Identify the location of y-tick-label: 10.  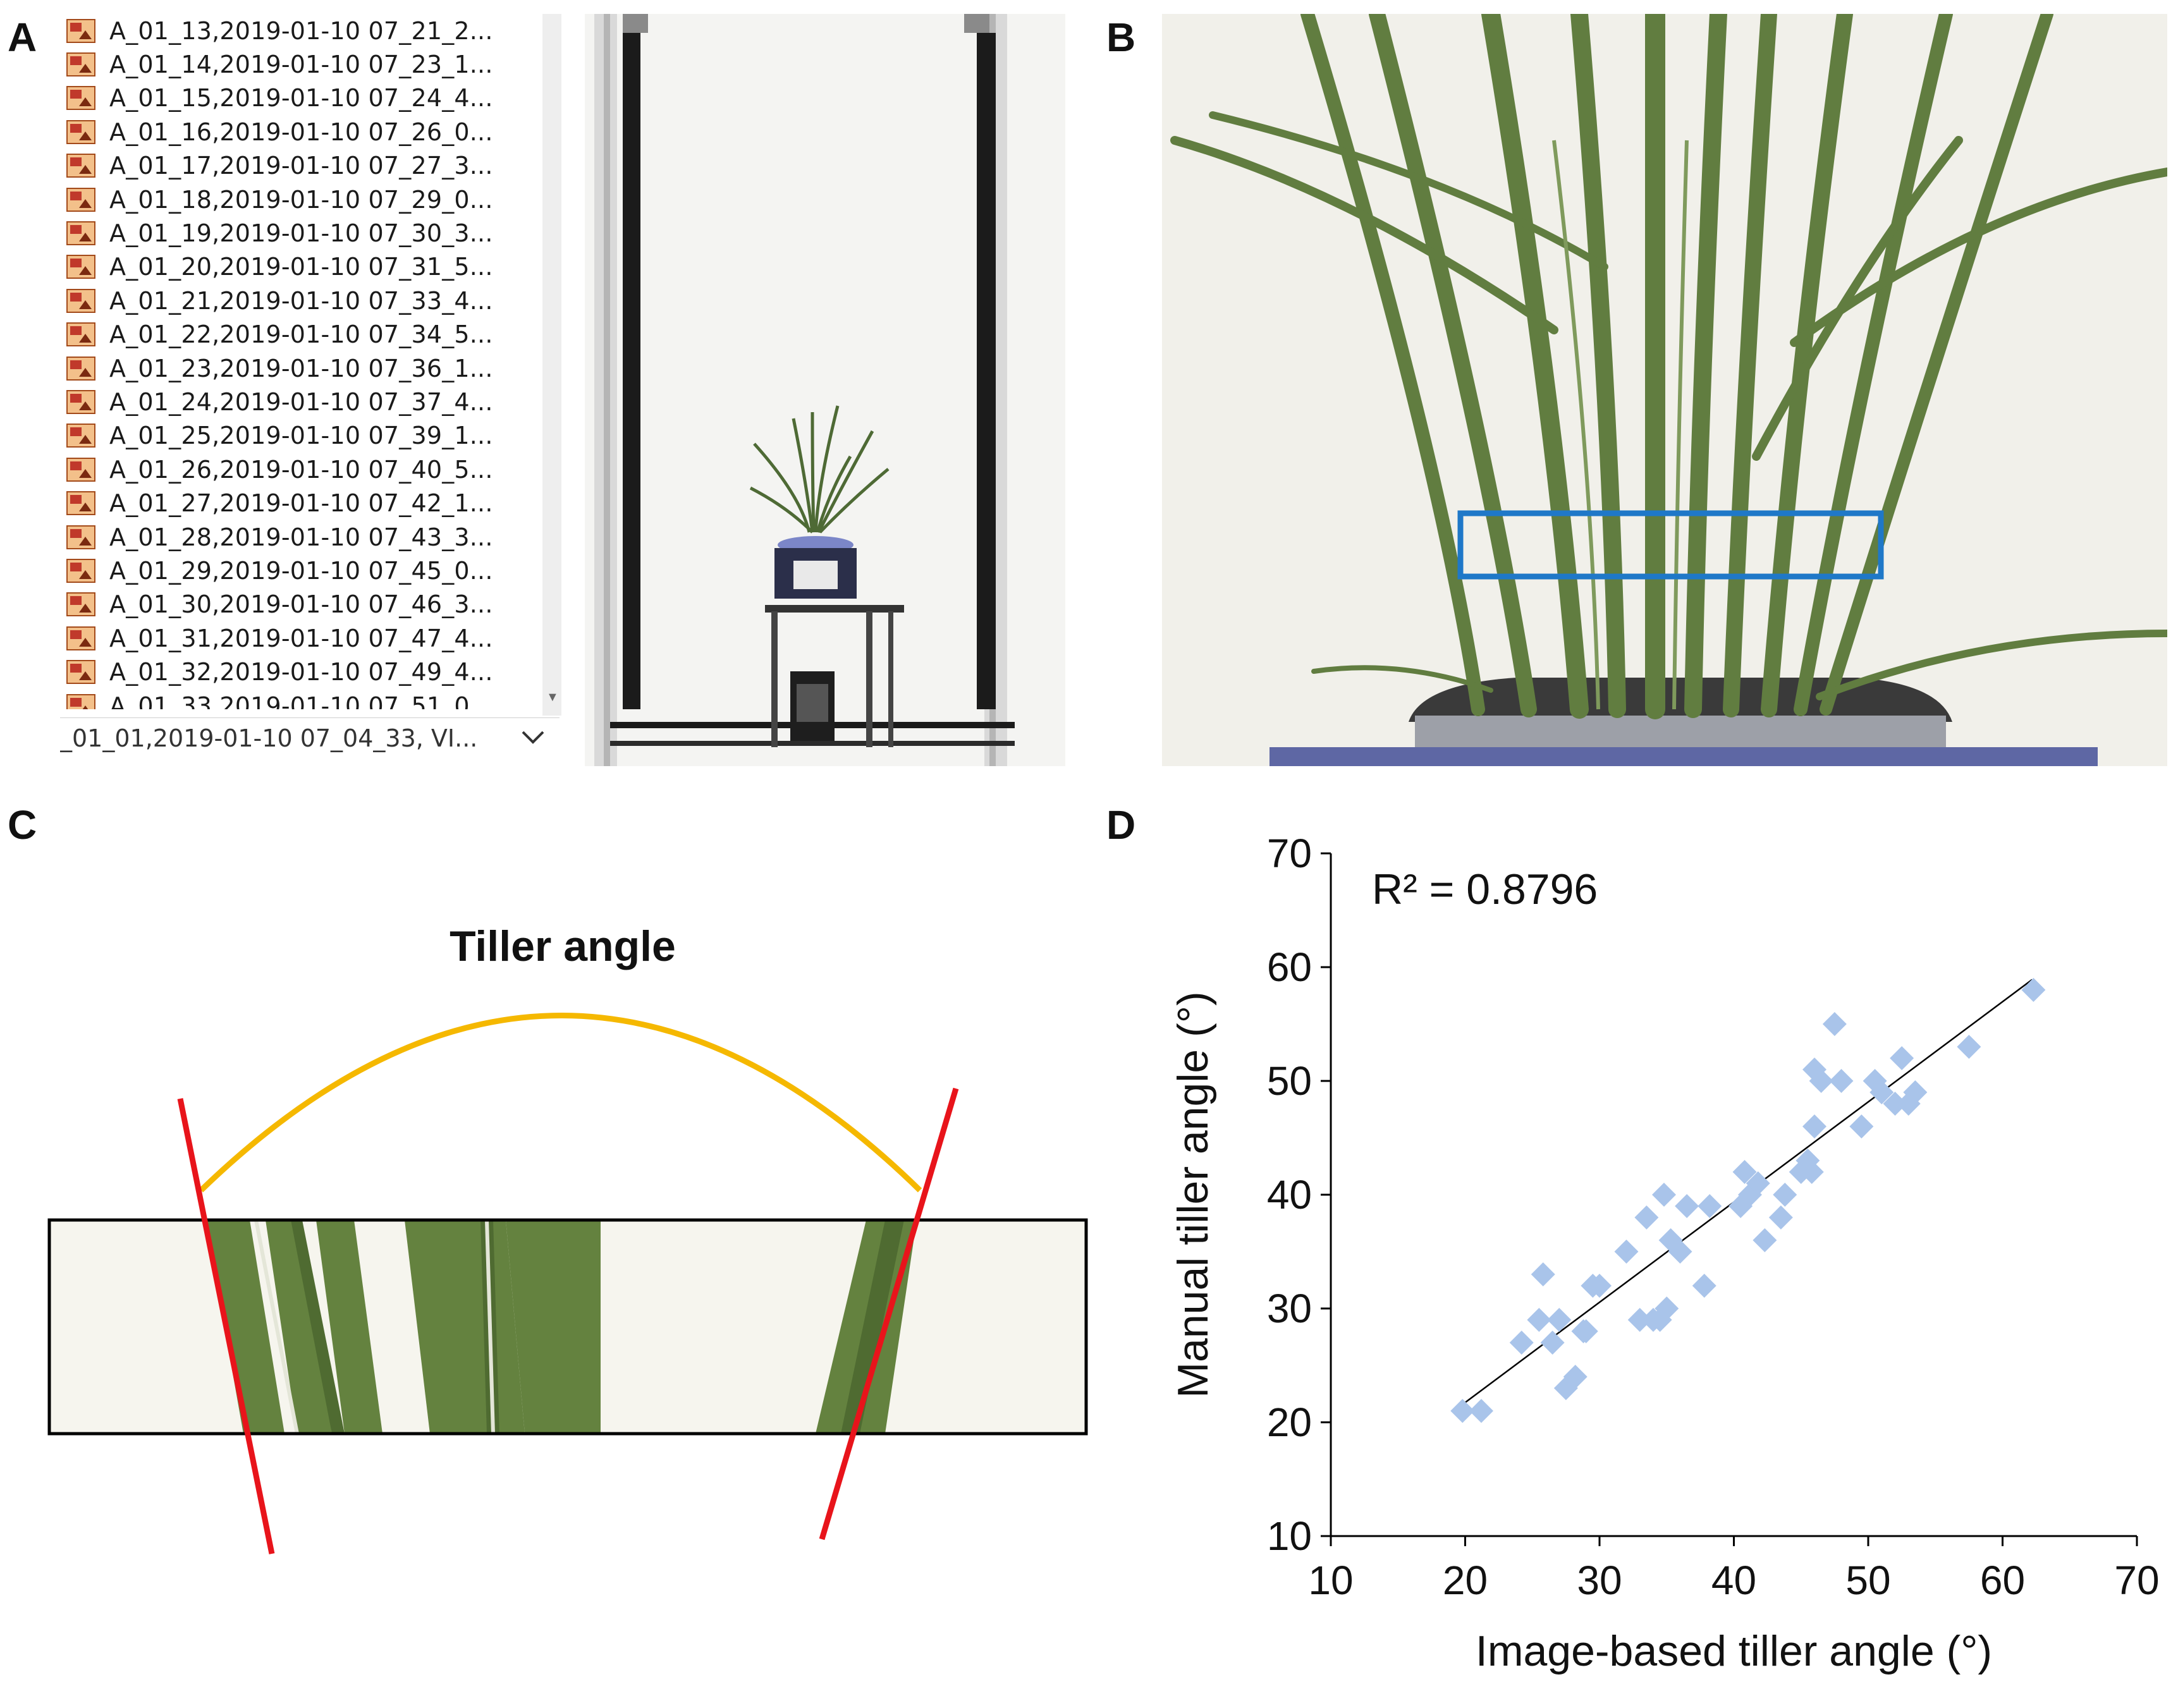
(1289, 1536).